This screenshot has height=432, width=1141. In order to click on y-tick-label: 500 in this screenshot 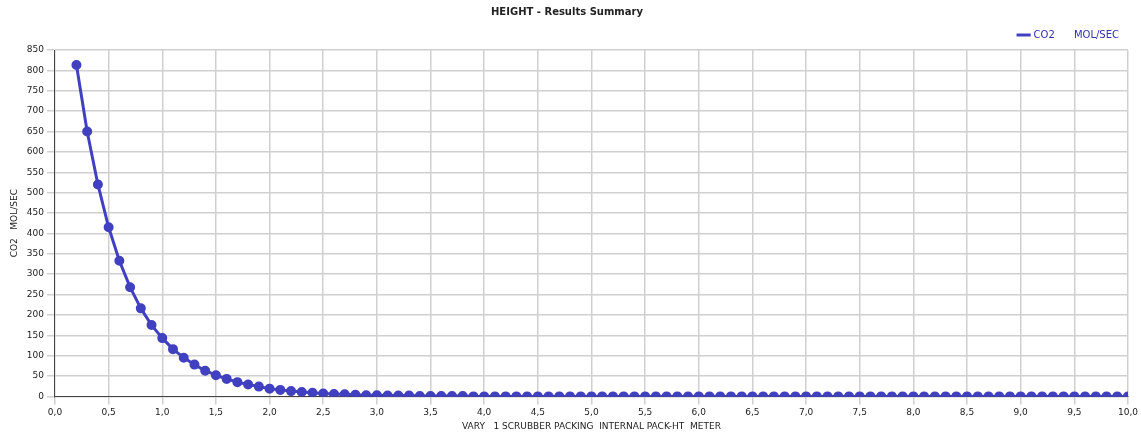, I will do `click(35, 191)`.